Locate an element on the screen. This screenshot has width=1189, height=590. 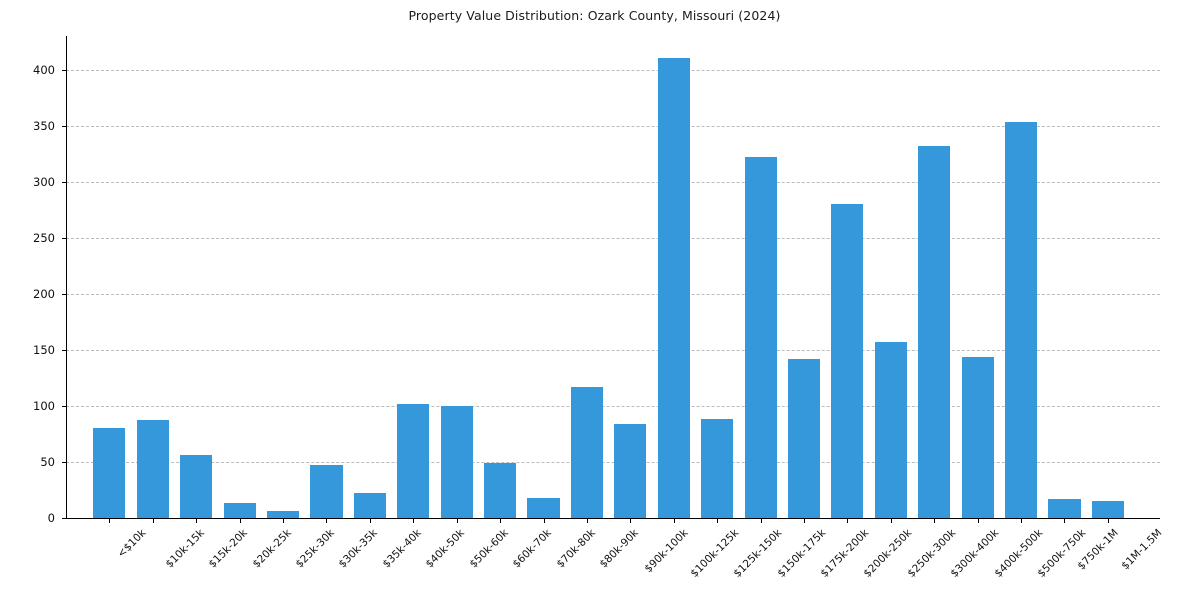
x-tick-label: $25k-30k is located at coordinates (315, 549).